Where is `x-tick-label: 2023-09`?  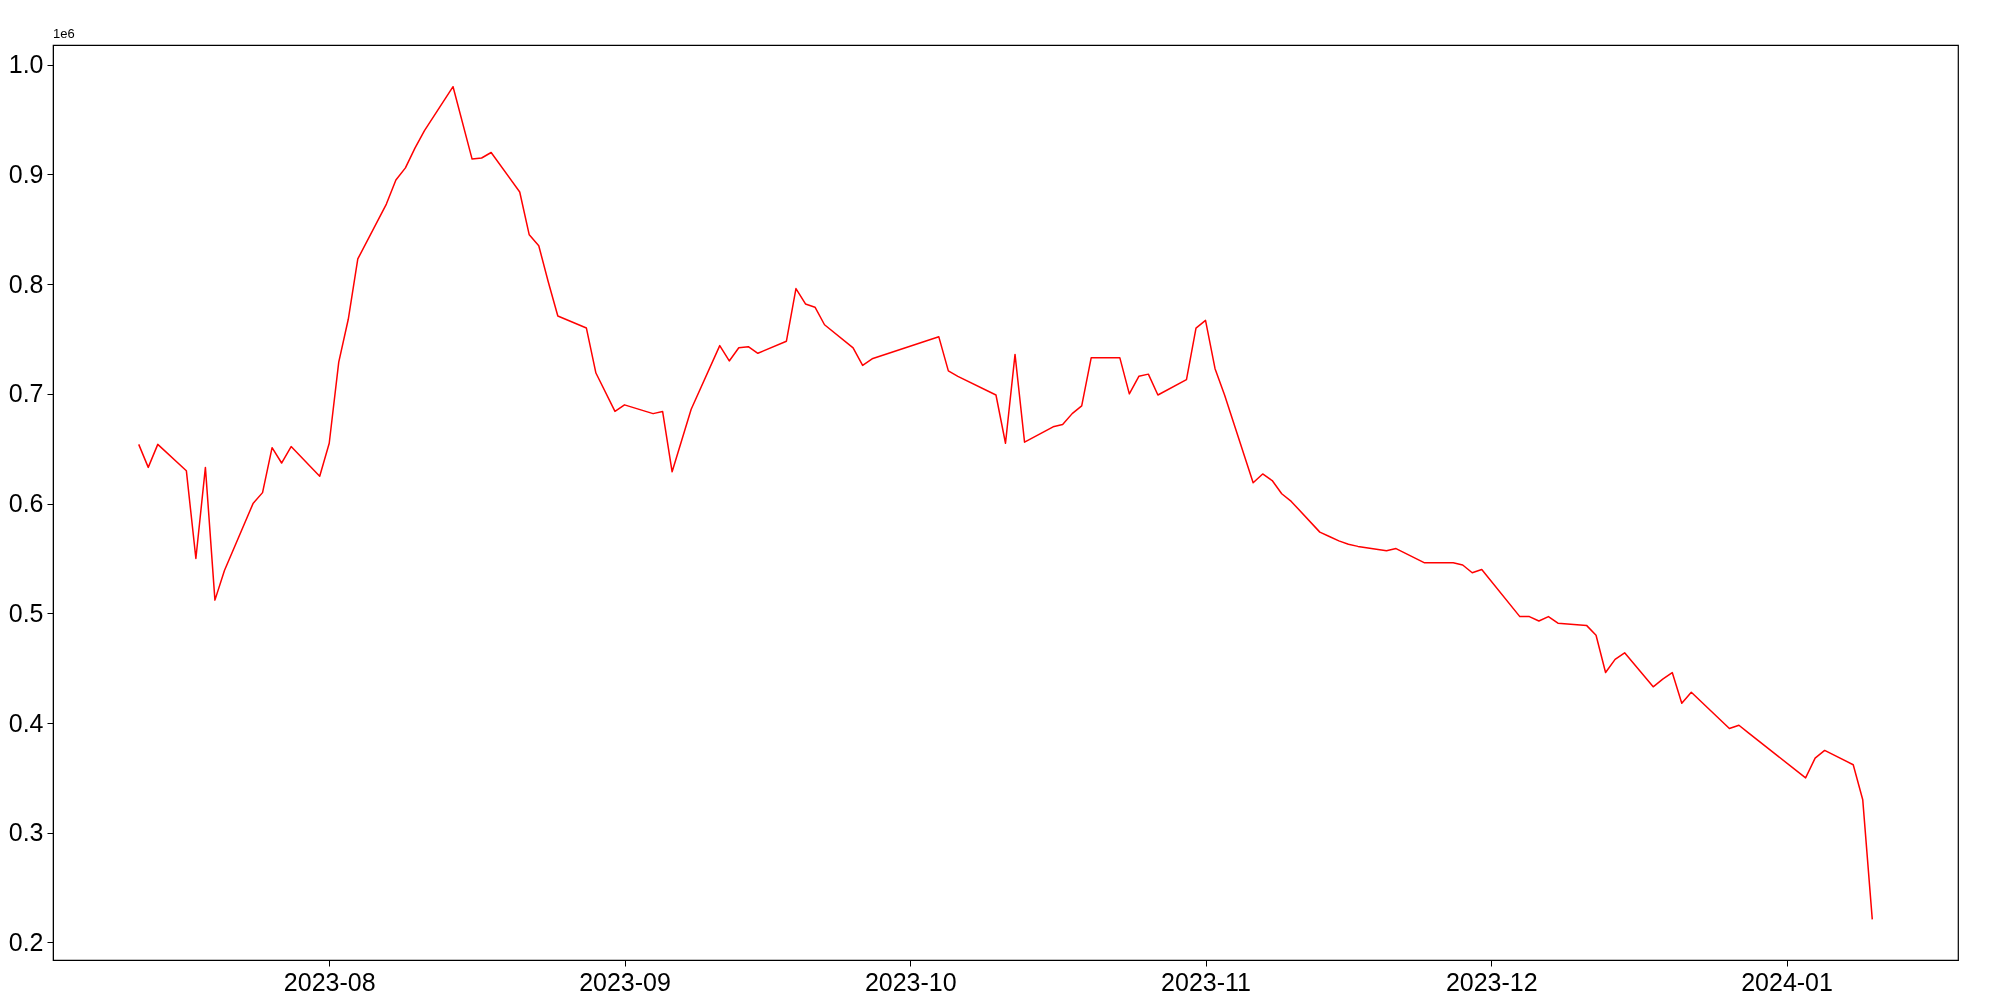 x-tick-label: 2023-09 is located at coordinates (625, 981).